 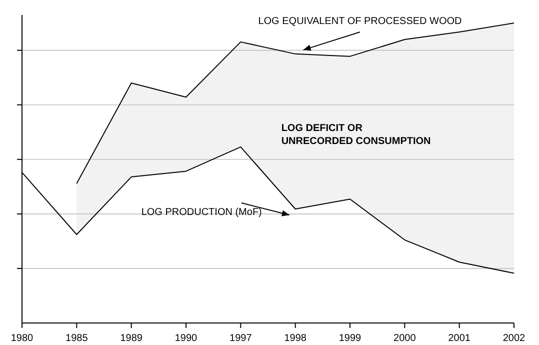 What do you see at coordinates (514, 338) in the screenshot?
I see `x-tick-label: 2002` at bounding box center [514, 338].